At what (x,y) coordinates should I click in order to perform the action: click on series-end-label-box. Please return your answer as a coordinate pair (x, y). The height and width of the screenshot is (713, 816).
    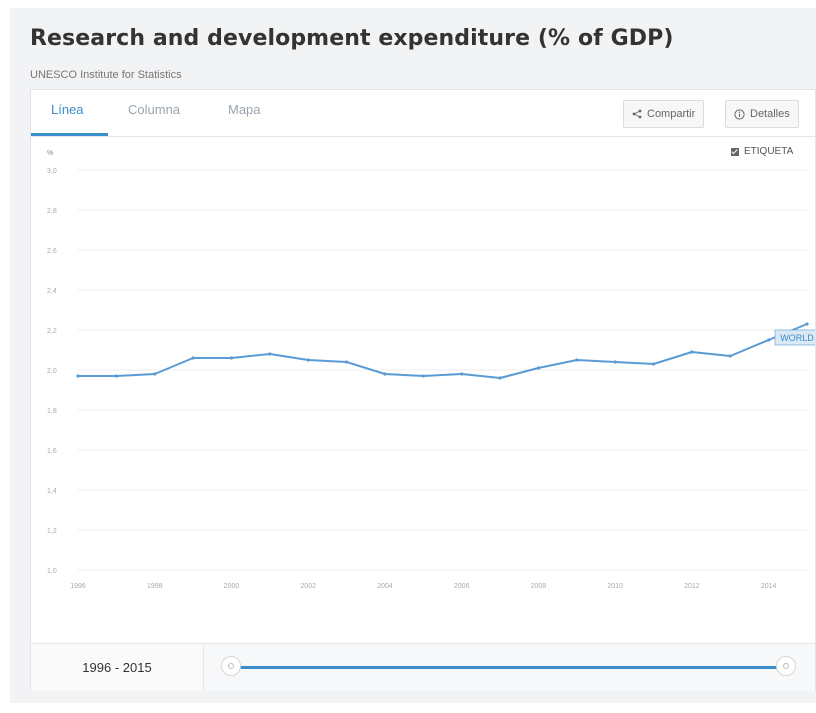
    Looking at the image, I should click on (795, 337).